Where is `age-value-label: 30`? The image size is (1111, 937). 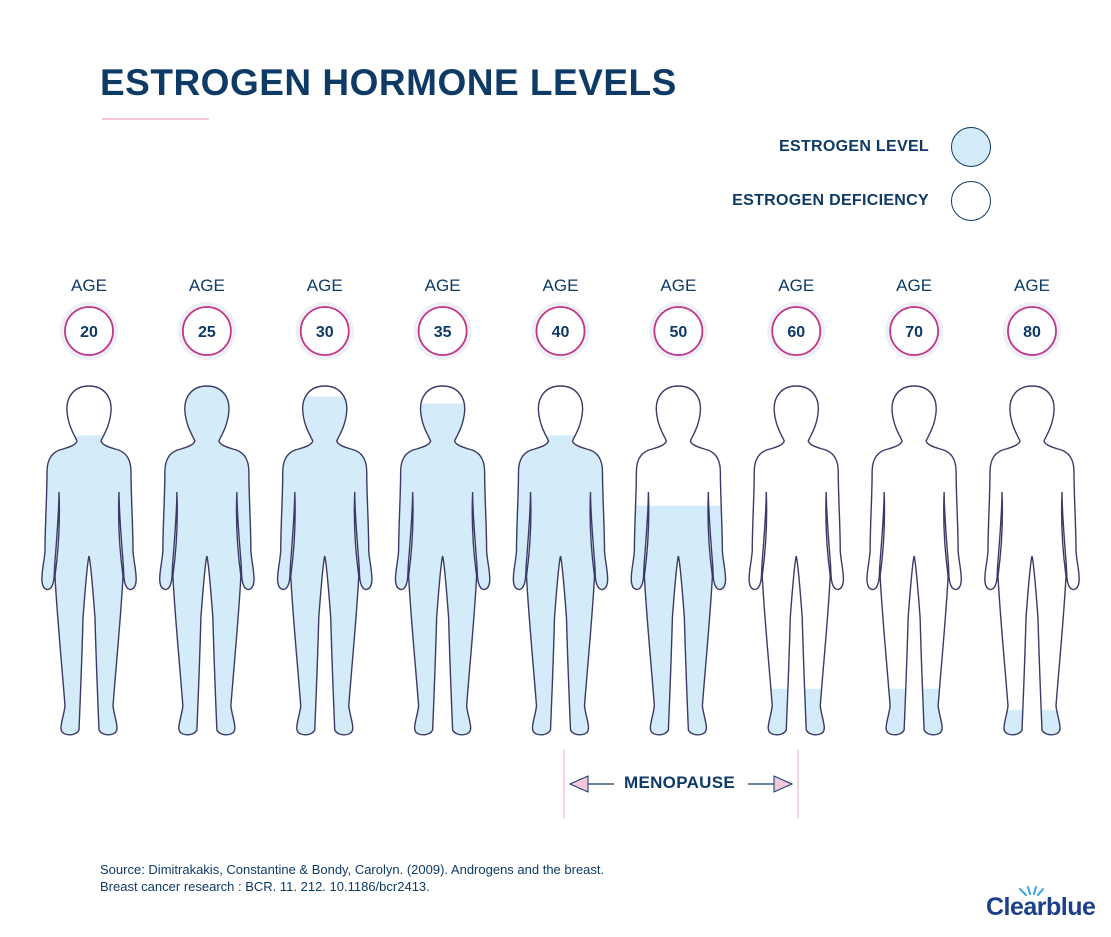 age-value-label: 30 is located at coordinates (325, 332).